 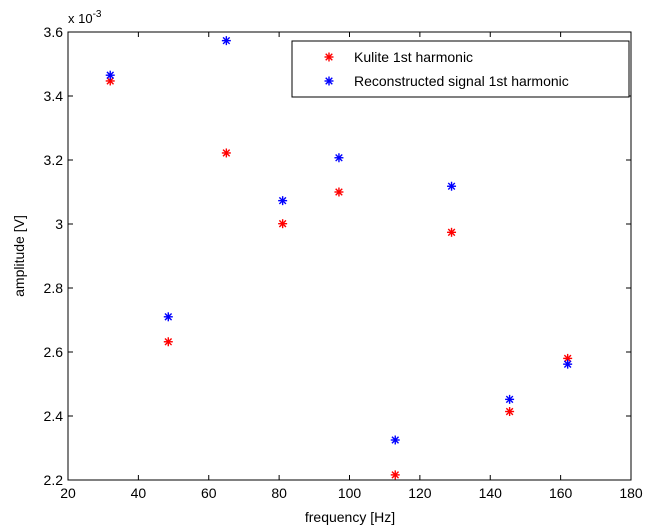 I want to click on legend-box, so click(x=460, y=69).